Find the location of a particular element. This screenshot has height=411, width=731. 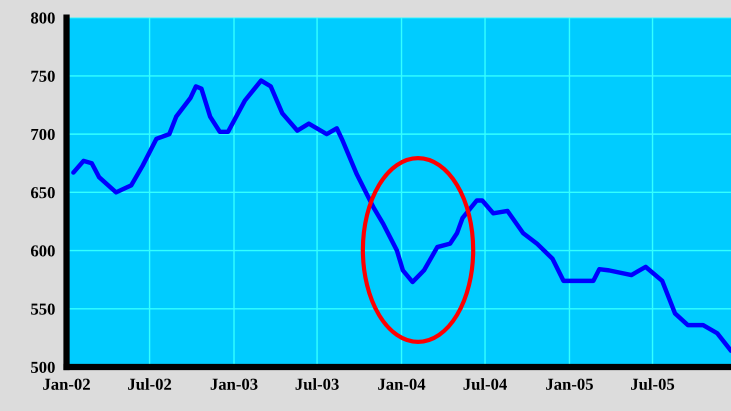

x-tick-label: Jan-02 is located at coordinates (66, 384).